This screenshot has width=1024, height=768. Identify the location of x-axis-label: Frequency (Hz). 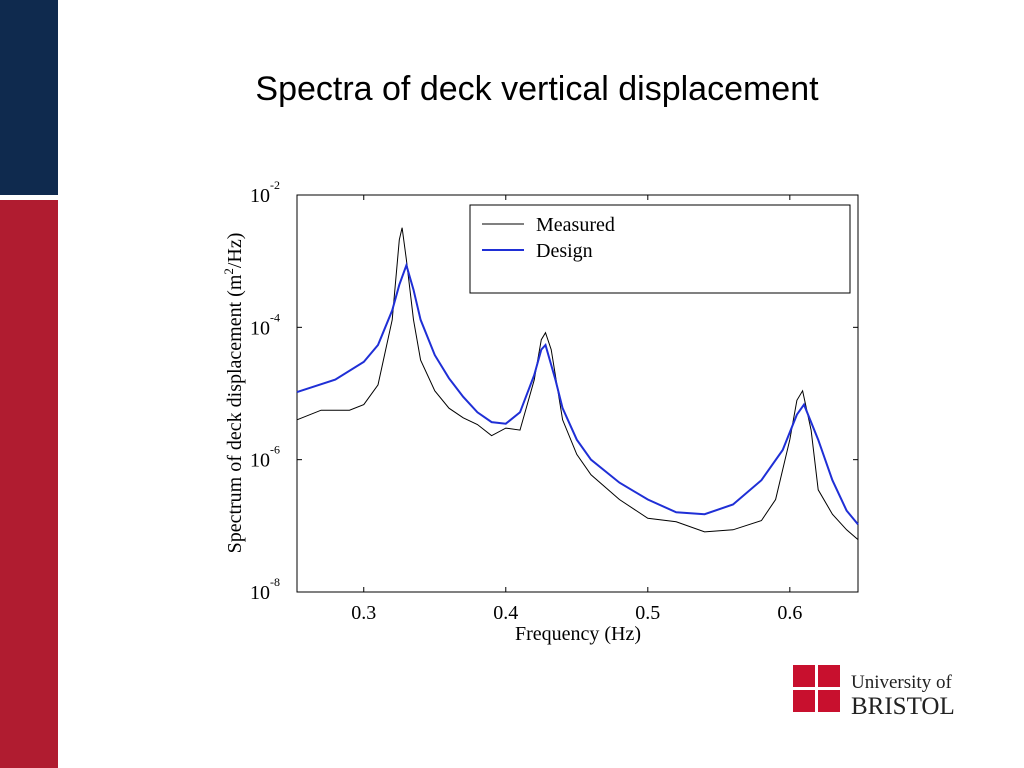
(578, 634).